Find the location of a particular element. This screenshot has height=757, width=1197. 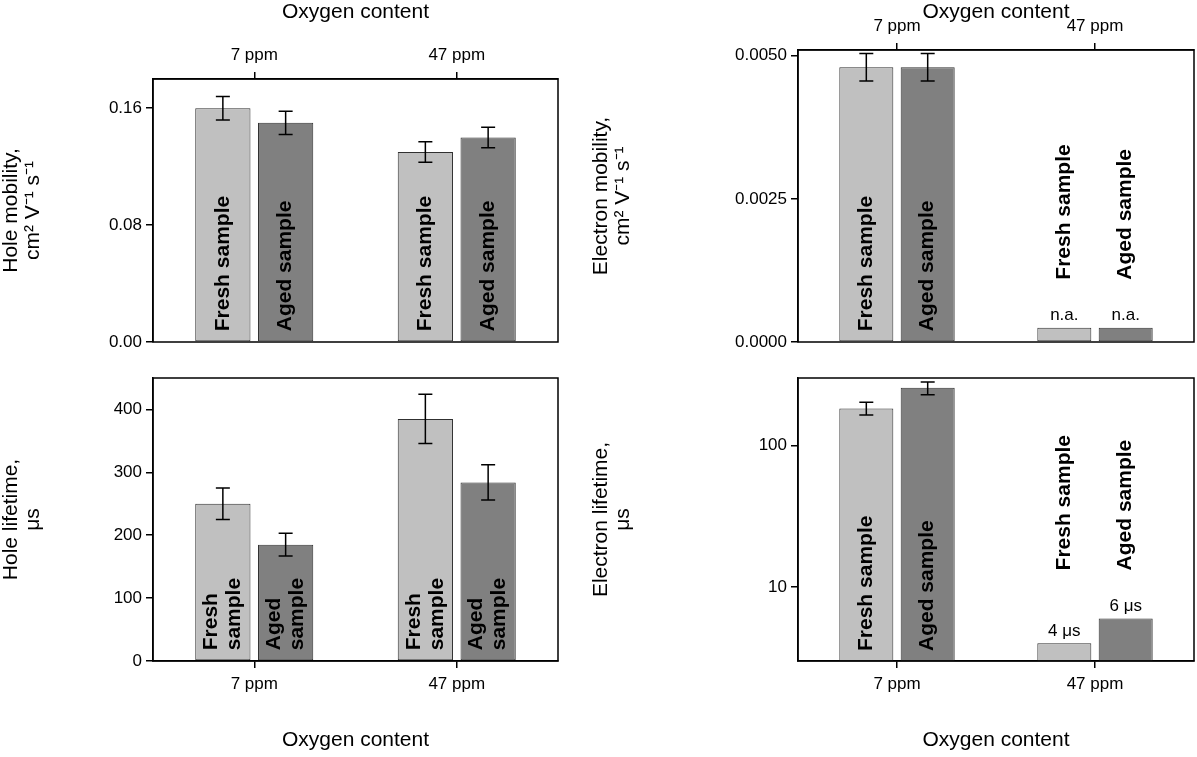

y-axis-title: Electron lifetime, μs is located at coordinates (610, 519).